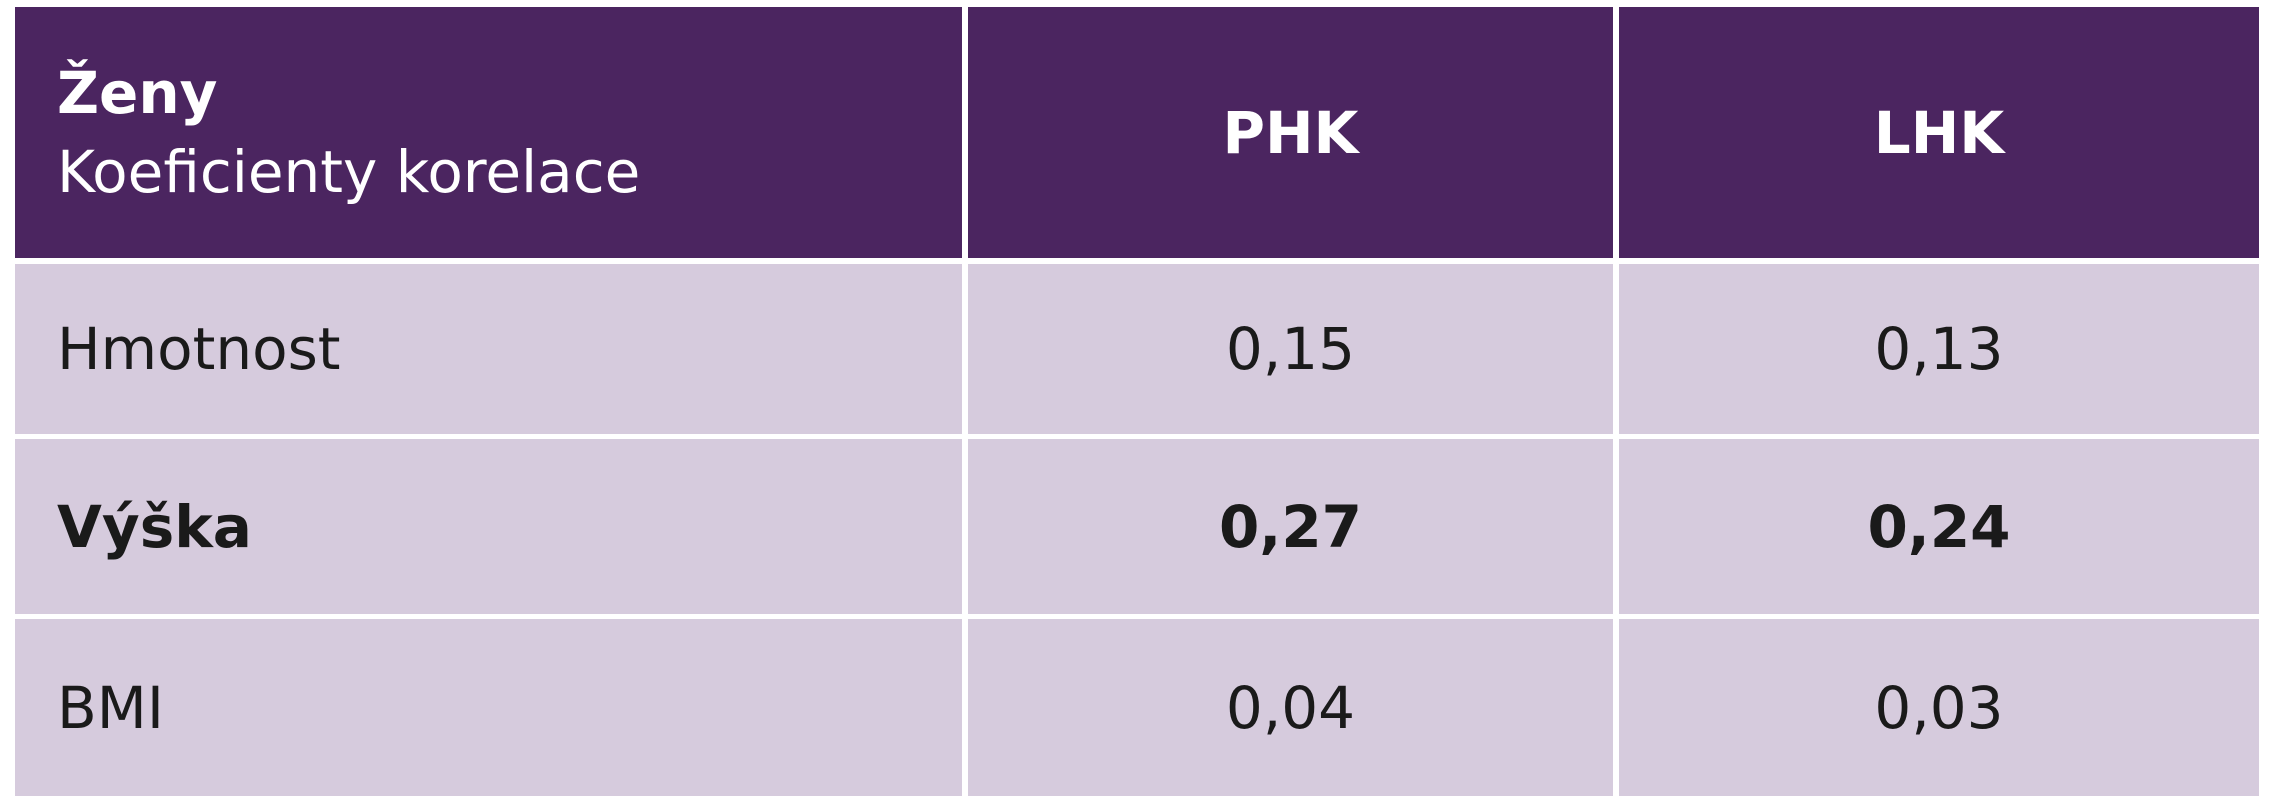  I want to click on value-cell: 0,24, so click(1939, 526).